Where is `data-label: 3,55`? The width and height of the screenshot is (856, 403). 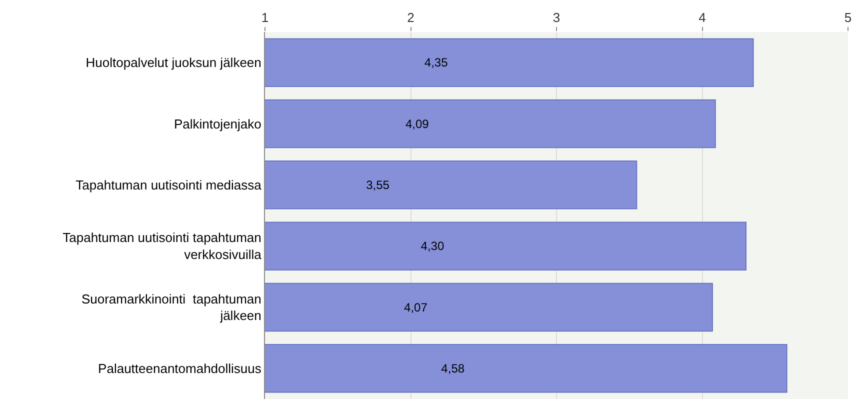
data-label: 3,55 is located at coordinates (378, 185).